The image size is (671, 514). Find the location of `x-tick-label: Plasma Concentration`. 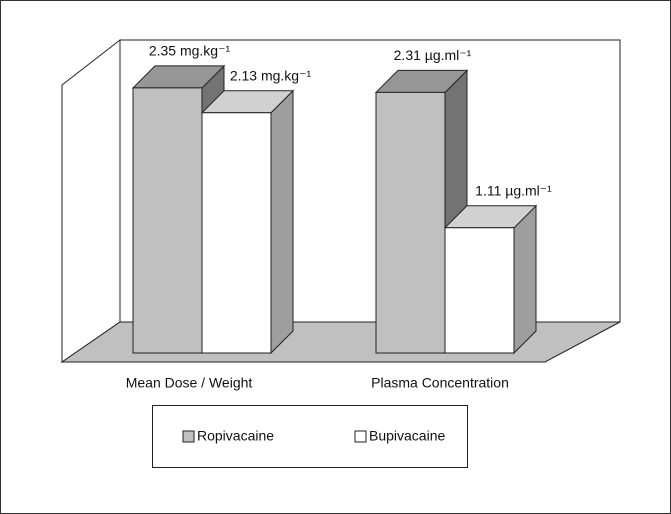

x-tick-label: Plasma Concentration is located at coordinates (440, 383).